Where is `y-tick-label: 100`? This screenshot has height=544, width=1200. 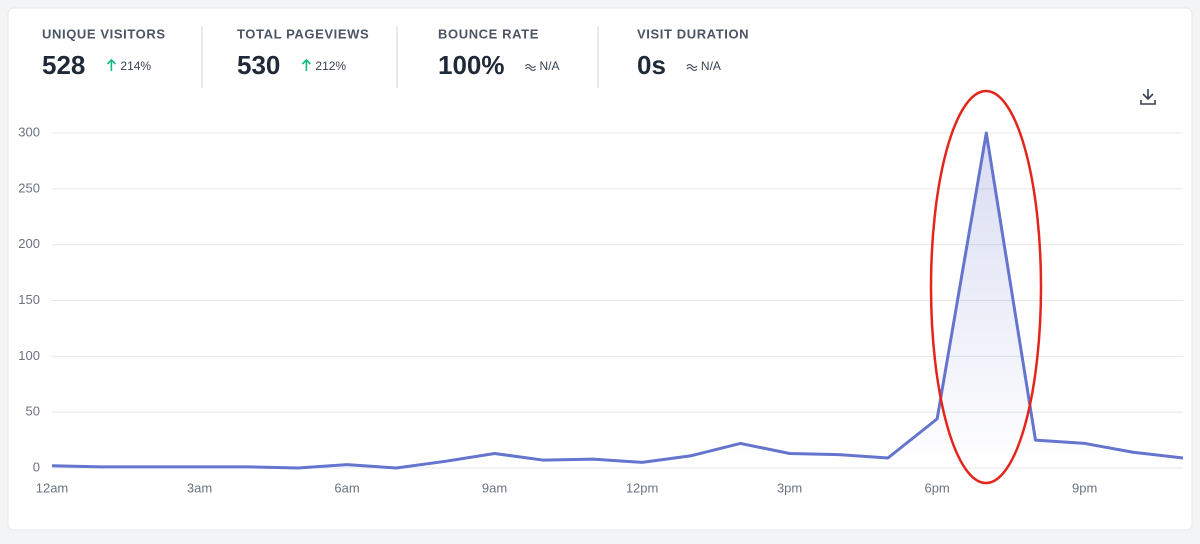 y-tick-label: 100 is located at coordinates (29, 355).